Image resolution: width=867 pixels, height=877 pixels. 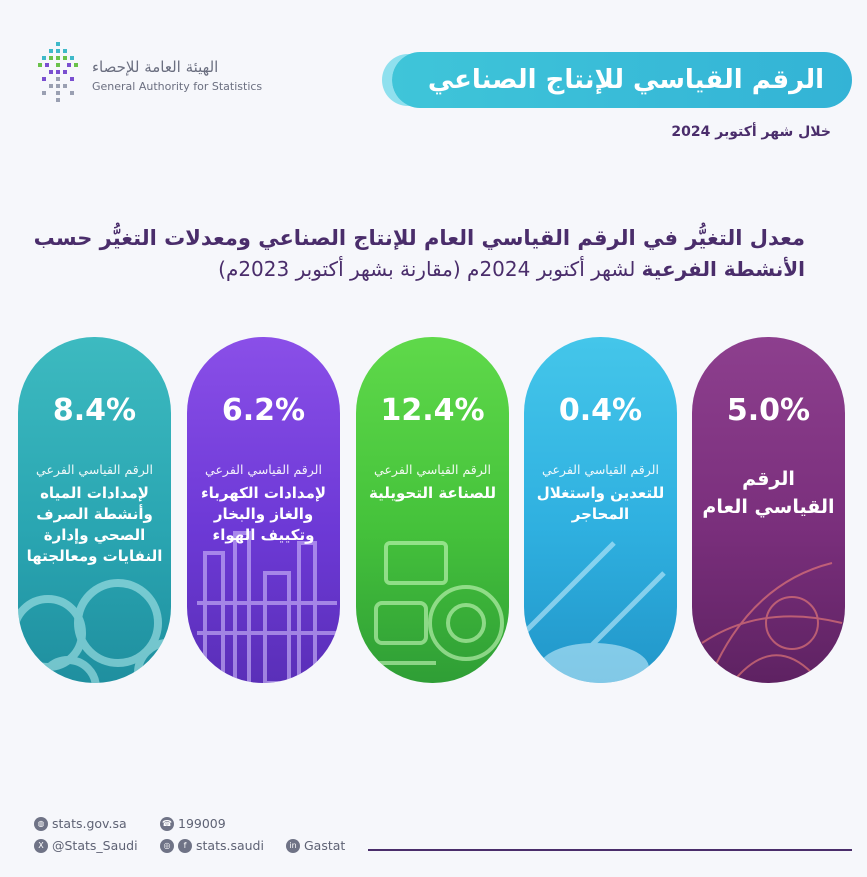 I want to click on card-name: للتعدين واستغلال المحاجر, so click(x=600, y=503).